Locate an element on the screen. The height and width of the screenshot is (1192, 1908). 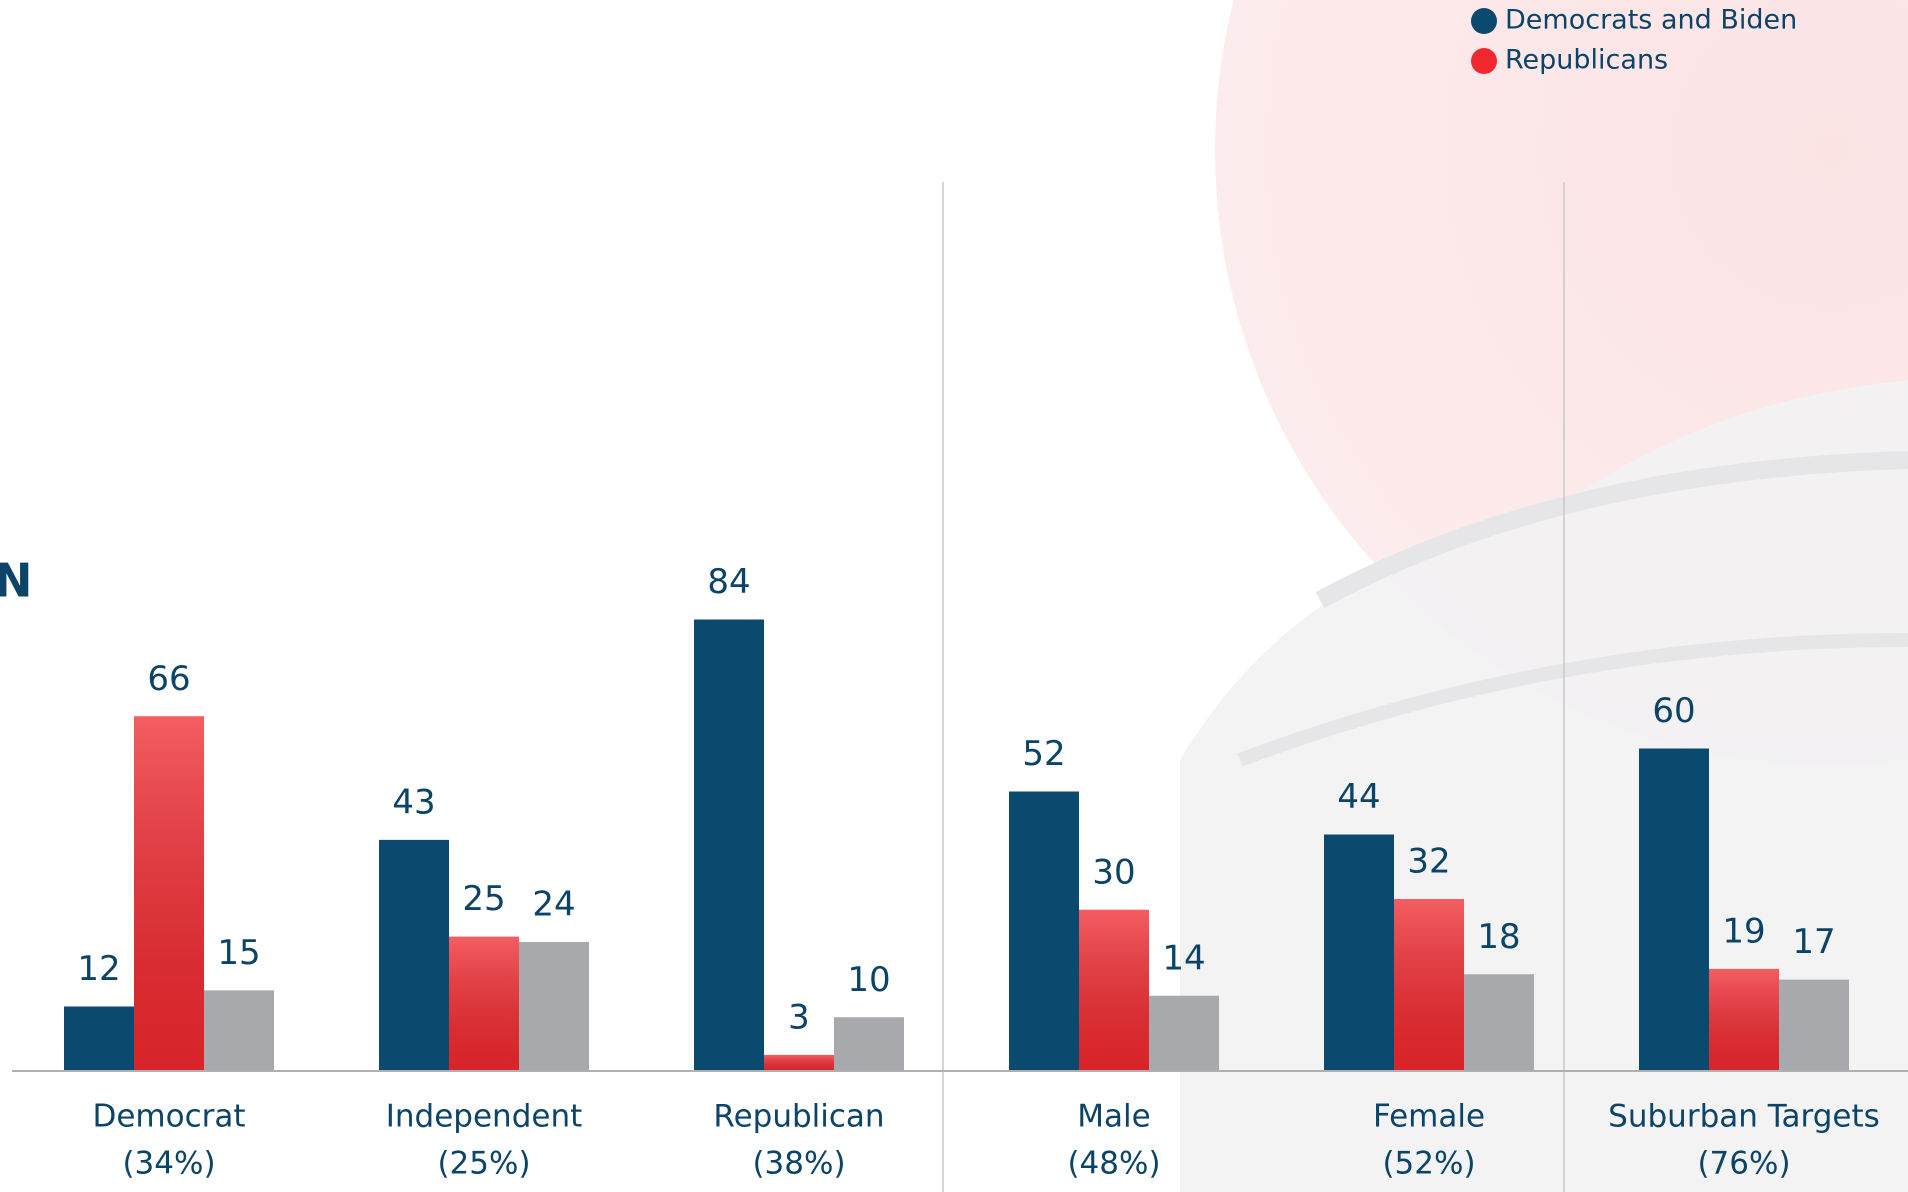
x-tick-label: Independent is located at coordinates (484, 1117).